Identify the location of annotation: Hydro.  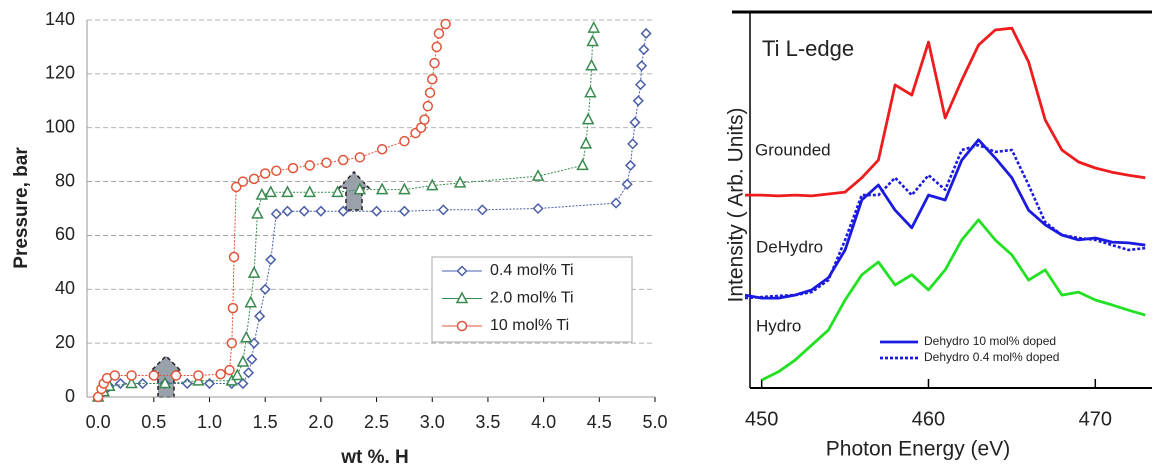
(778, 325).